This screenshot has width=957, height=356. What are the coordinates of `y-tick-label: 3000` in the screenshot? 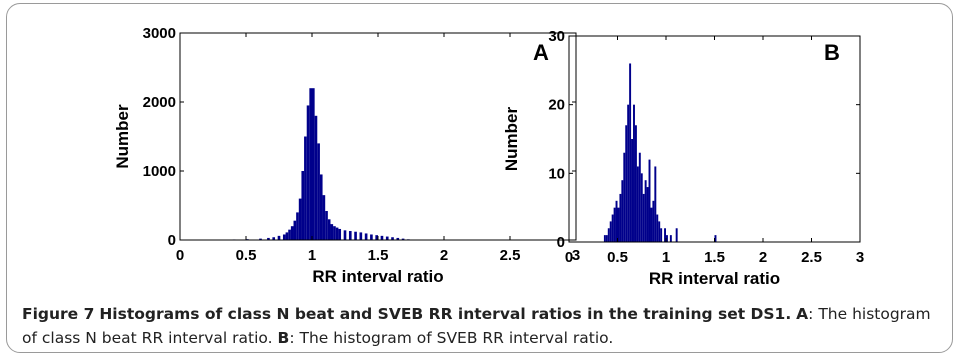 It's located at (159, 33).